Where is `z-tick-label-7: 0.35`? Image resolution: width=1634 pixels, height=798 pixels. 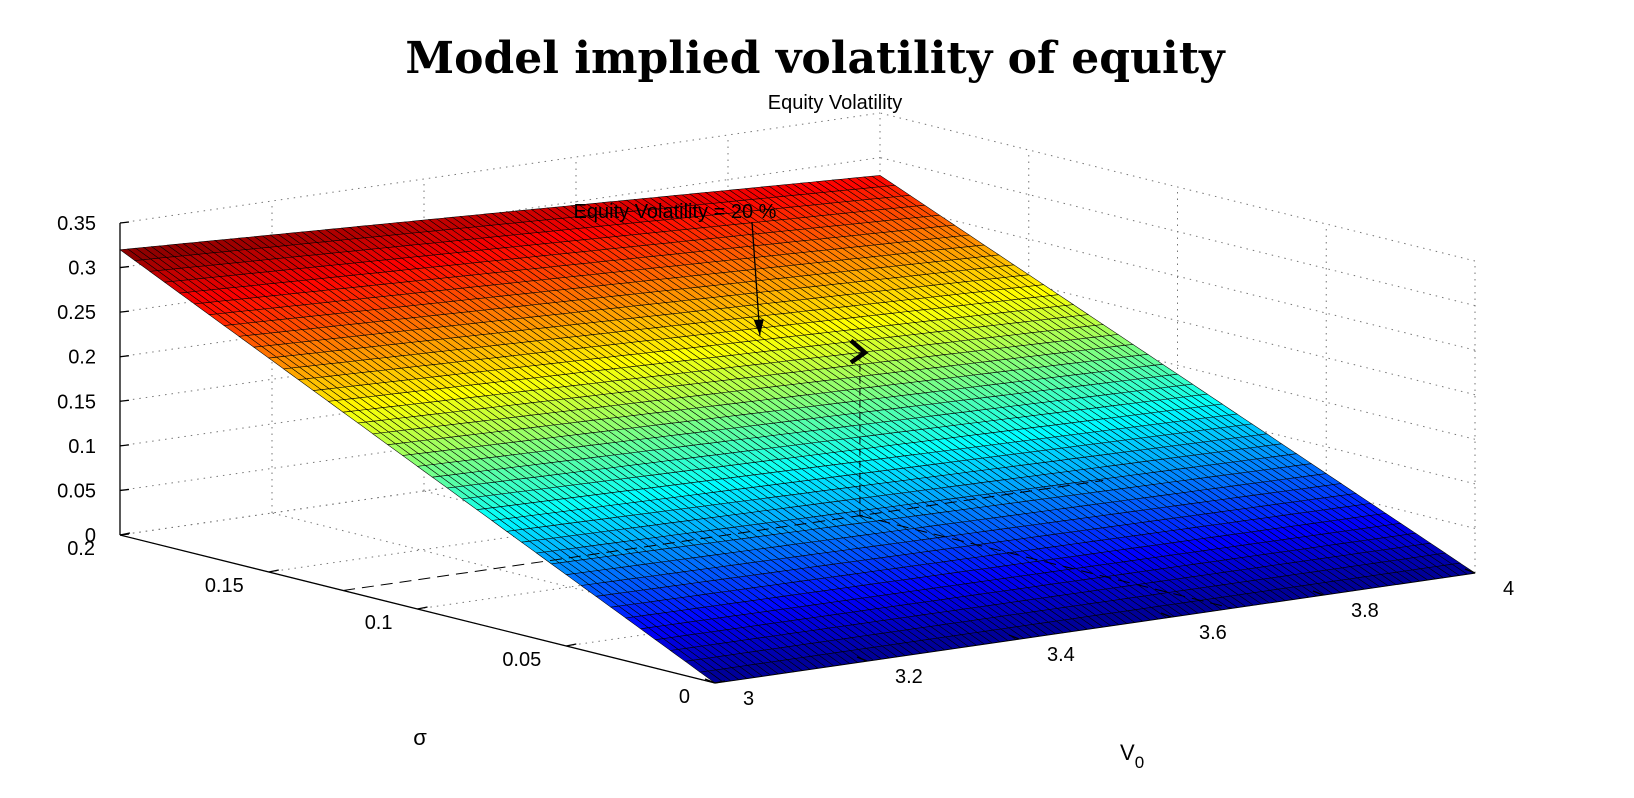
z-tick-label-7: 0.35 is located at coordinates (76, 224).